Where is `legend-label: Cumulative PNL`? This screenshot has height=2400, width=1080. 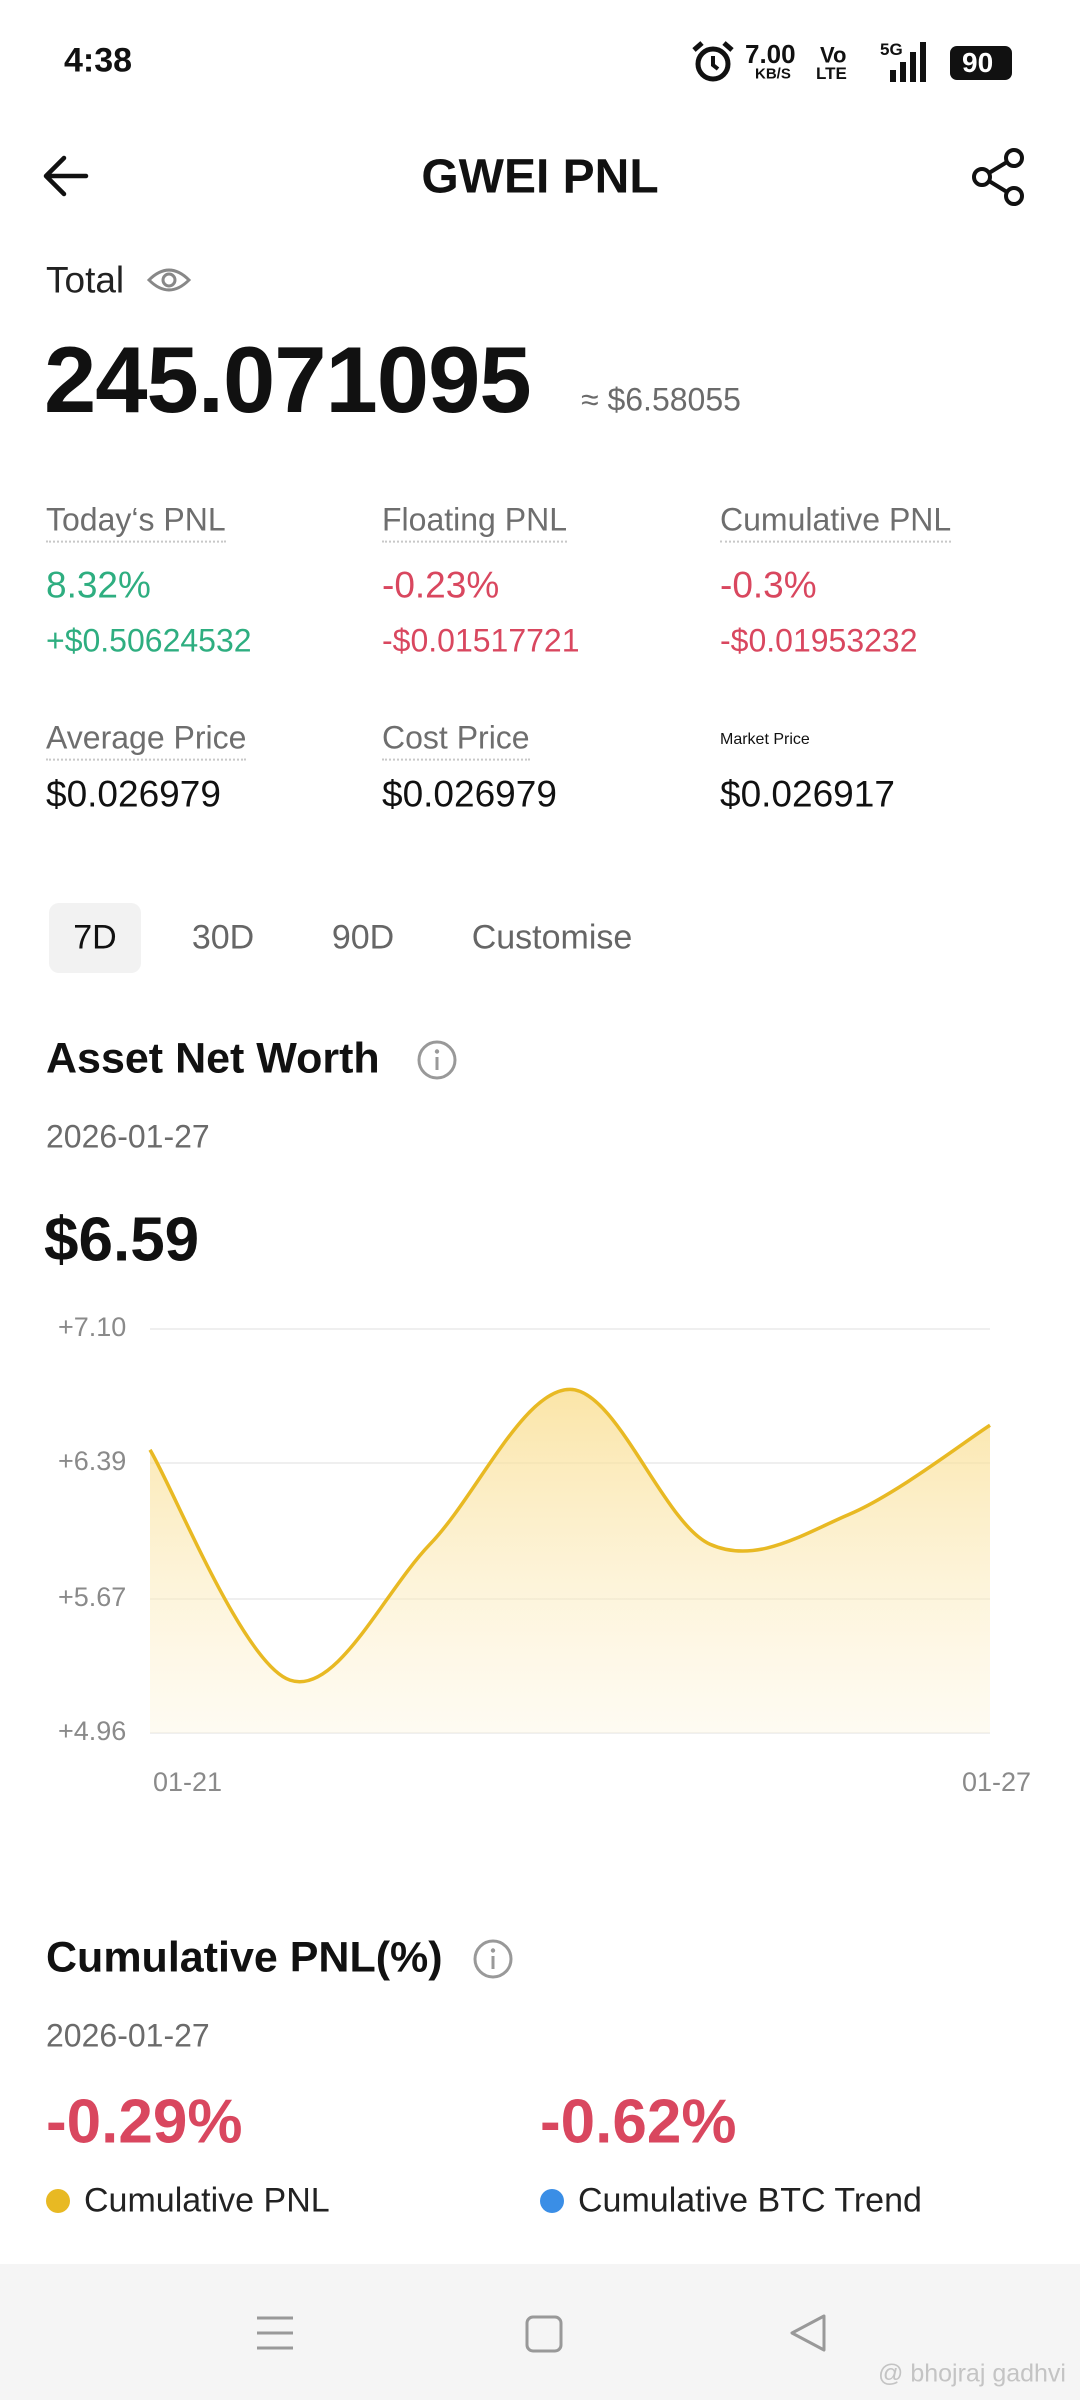 legend-label: Cumulative PNL is located at coordinates (207, 2200).